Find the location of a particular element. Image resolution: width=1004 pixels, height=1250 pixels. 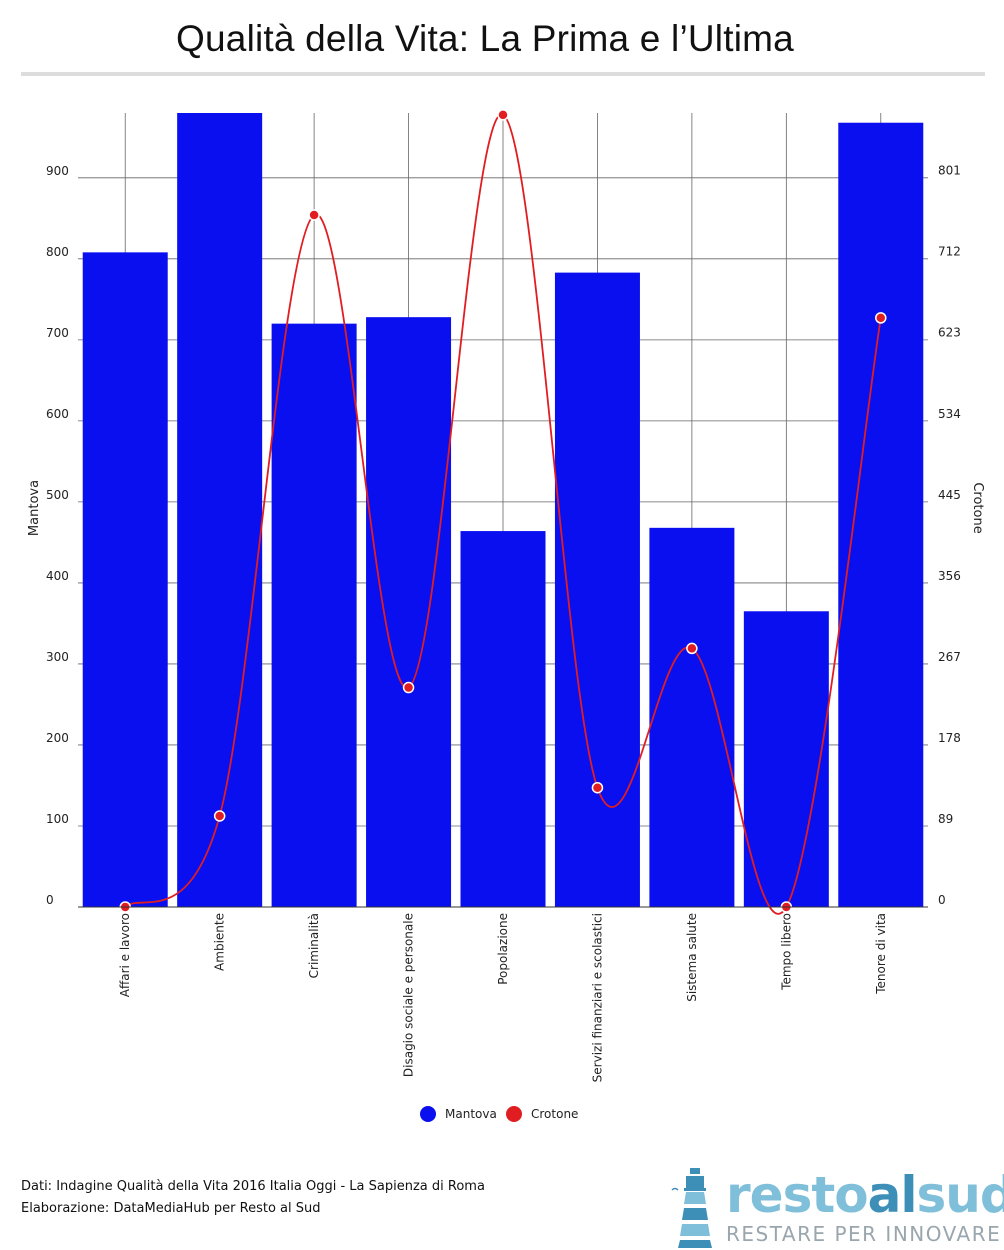

y-left-tick-label: 700 is located at coordinates (57, 333).